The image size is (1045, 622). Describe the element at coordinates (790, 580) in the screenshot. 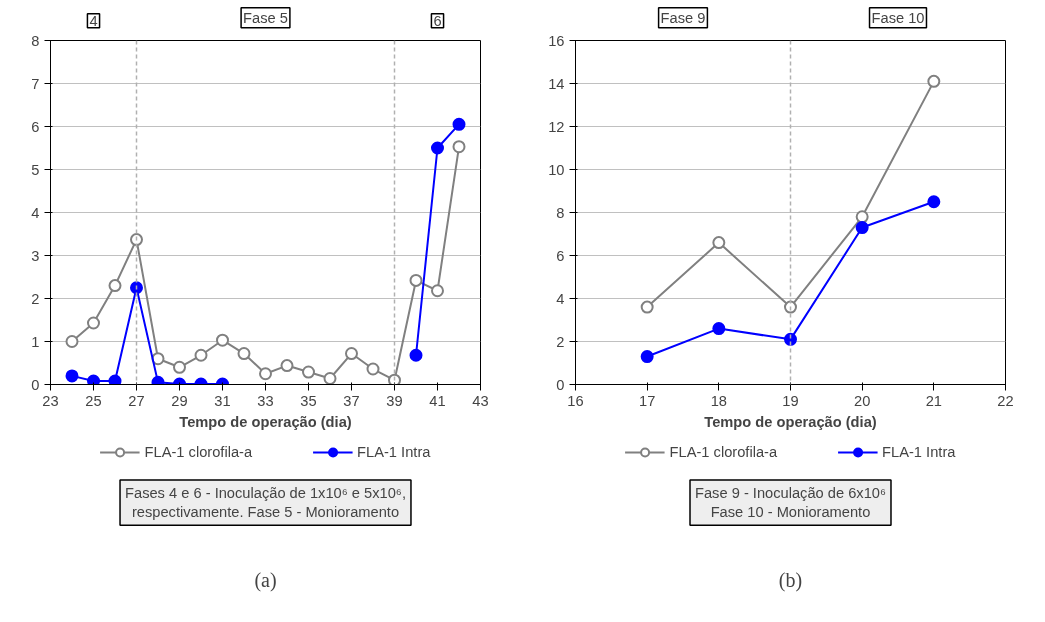

I see `text: (b)` at that location.